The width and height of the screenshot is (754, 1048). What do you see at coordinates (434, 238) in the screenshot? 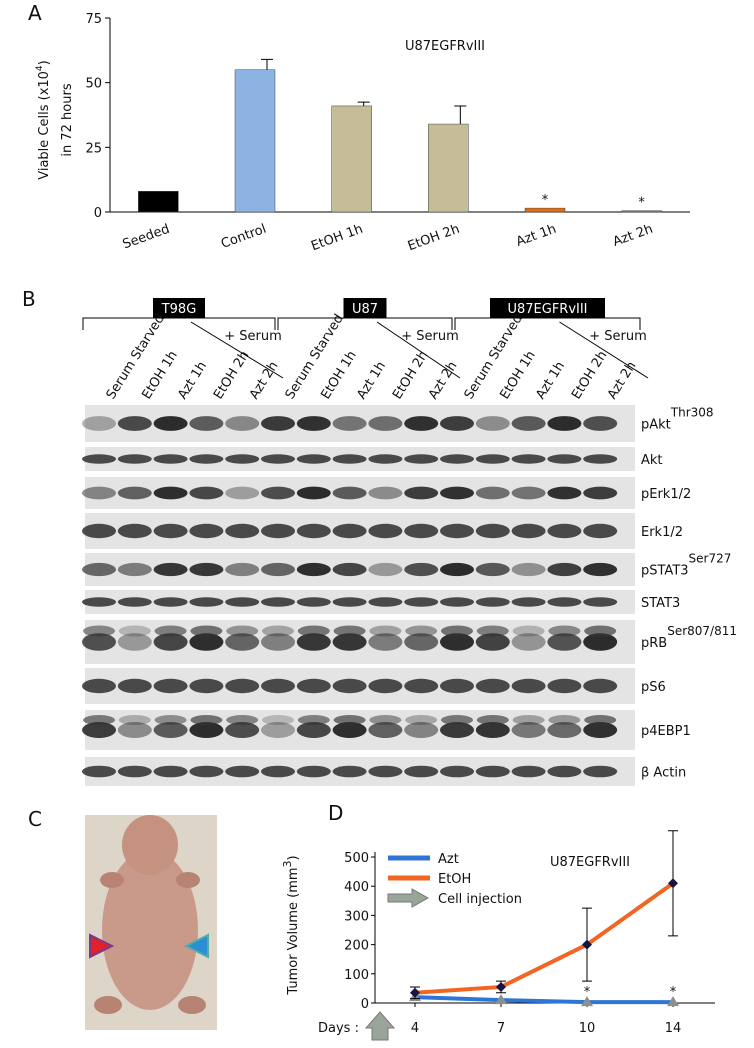
I see `x-tick-label: EtOH 2h` at bounding box center [434, 238].